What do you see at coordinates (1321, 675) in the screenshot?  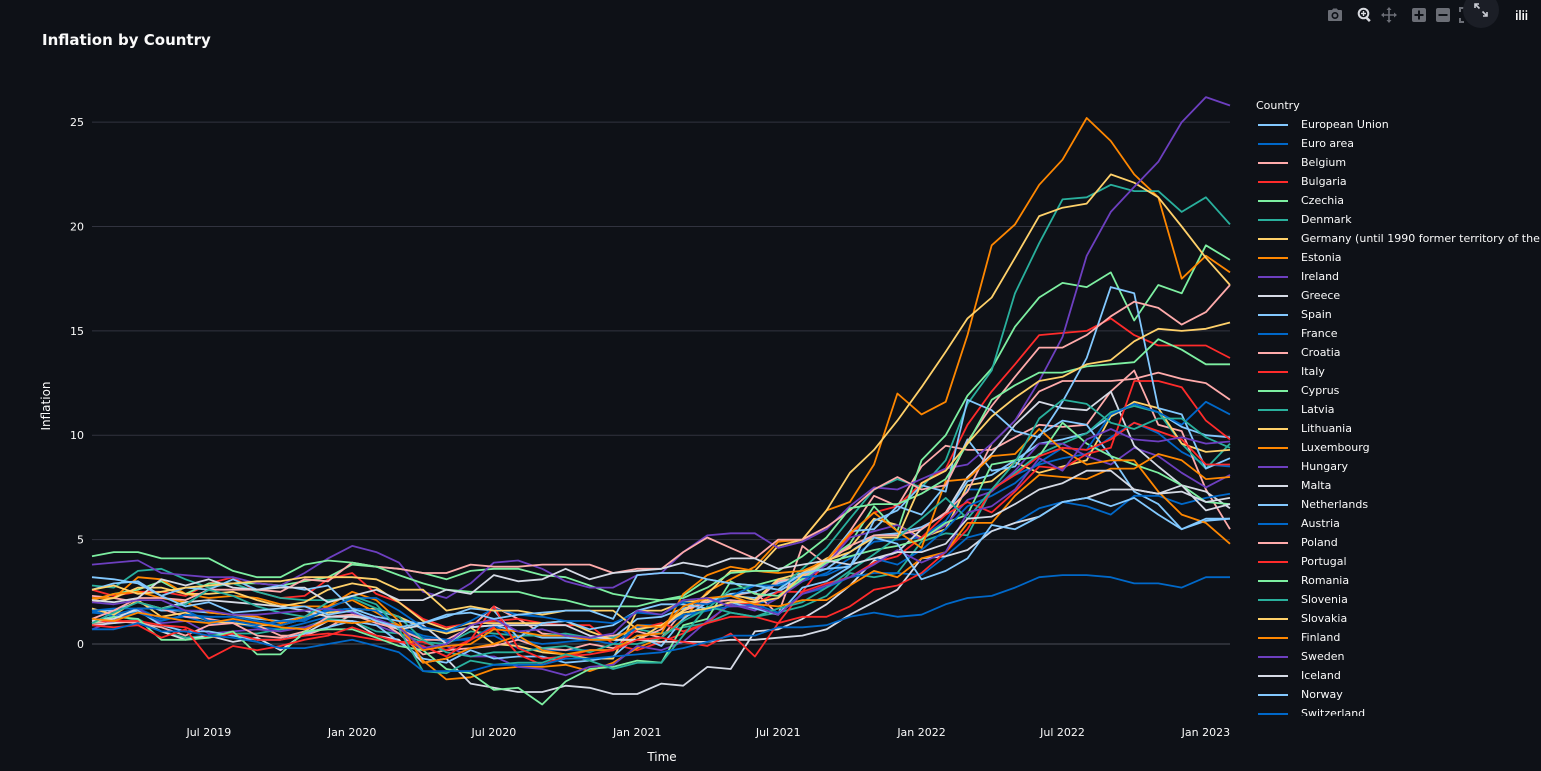 I see `legend-label: Iceland` at bounding box center [1321, 675].